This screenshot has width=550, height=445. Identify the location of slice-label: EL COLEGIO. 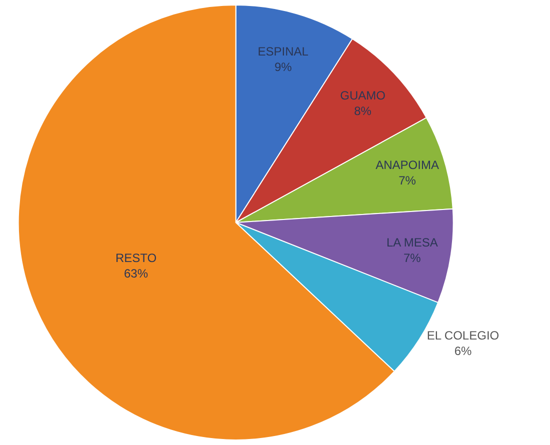
(463, 335).